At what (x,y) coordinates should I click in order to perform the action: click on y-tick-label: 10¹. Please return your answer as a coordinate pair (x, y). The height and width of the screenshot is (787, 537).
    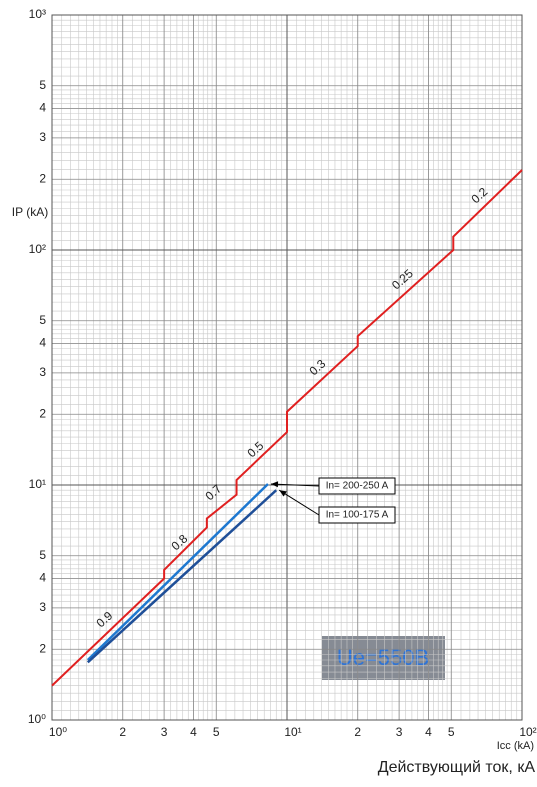
    Looking at the image, I should click on (37, 484).